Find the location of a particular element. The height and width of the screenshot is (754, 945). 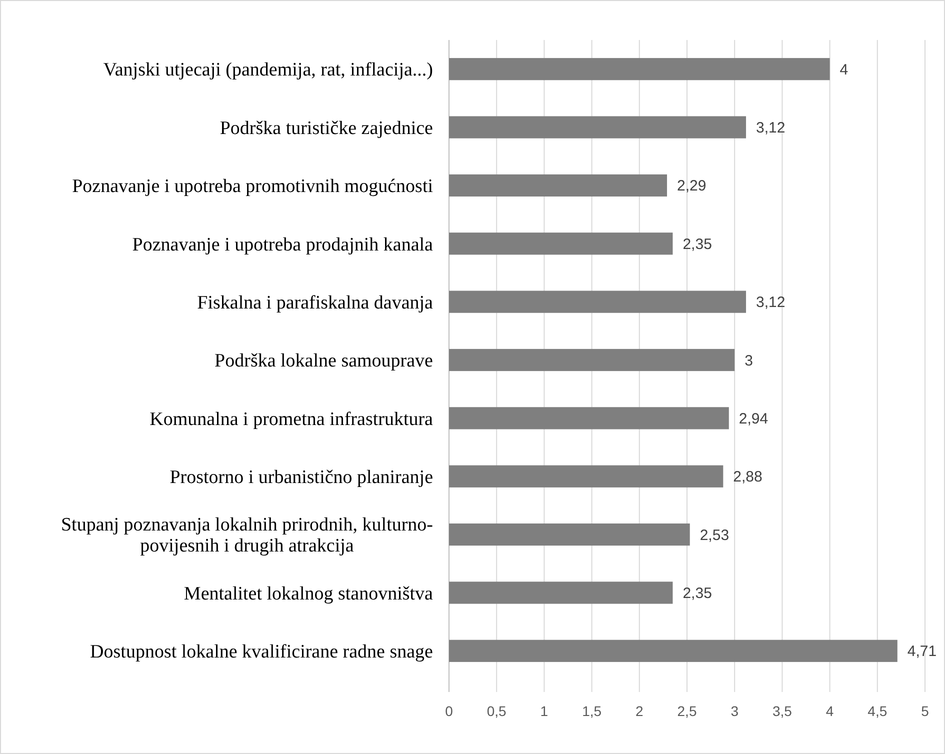

y-tick-label: Dostupnost lokalne kvalificirane radne snage is located at coordinates (261, 652).